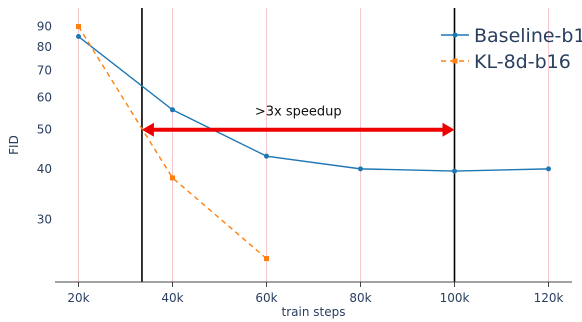  Describe the element at coordinates (360, 298) in the screenshot. I see `x-tick-label: 80k` at that location.